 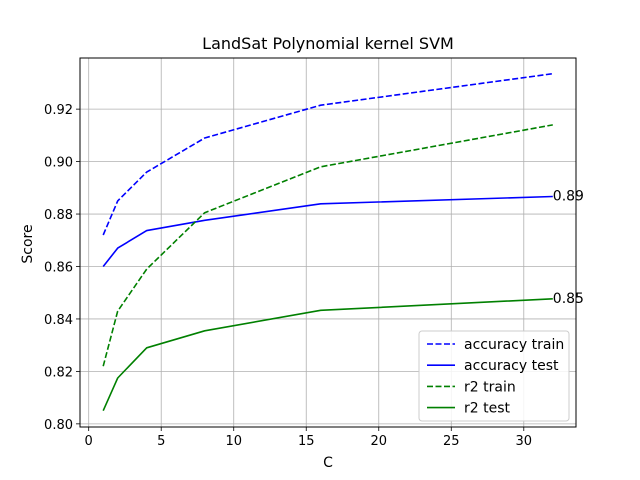 I want to click on annotations: 0.89 0.85, so click(x=568, y=247).